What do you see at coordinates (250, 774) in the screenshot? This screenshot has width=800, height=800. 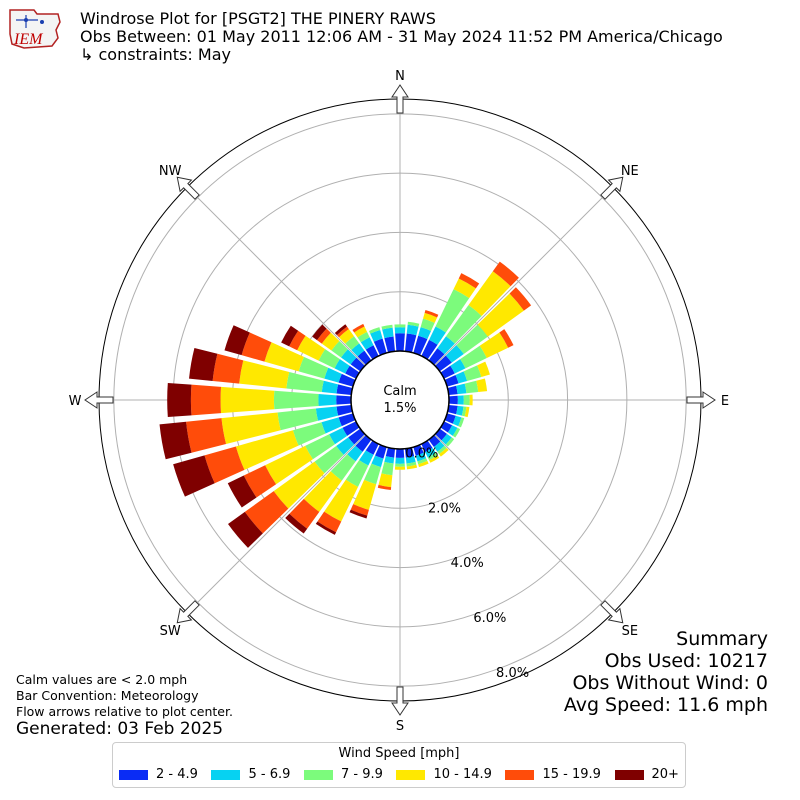 I see `legend-item: 5 - 6.9` at bounding box center [250, 774].